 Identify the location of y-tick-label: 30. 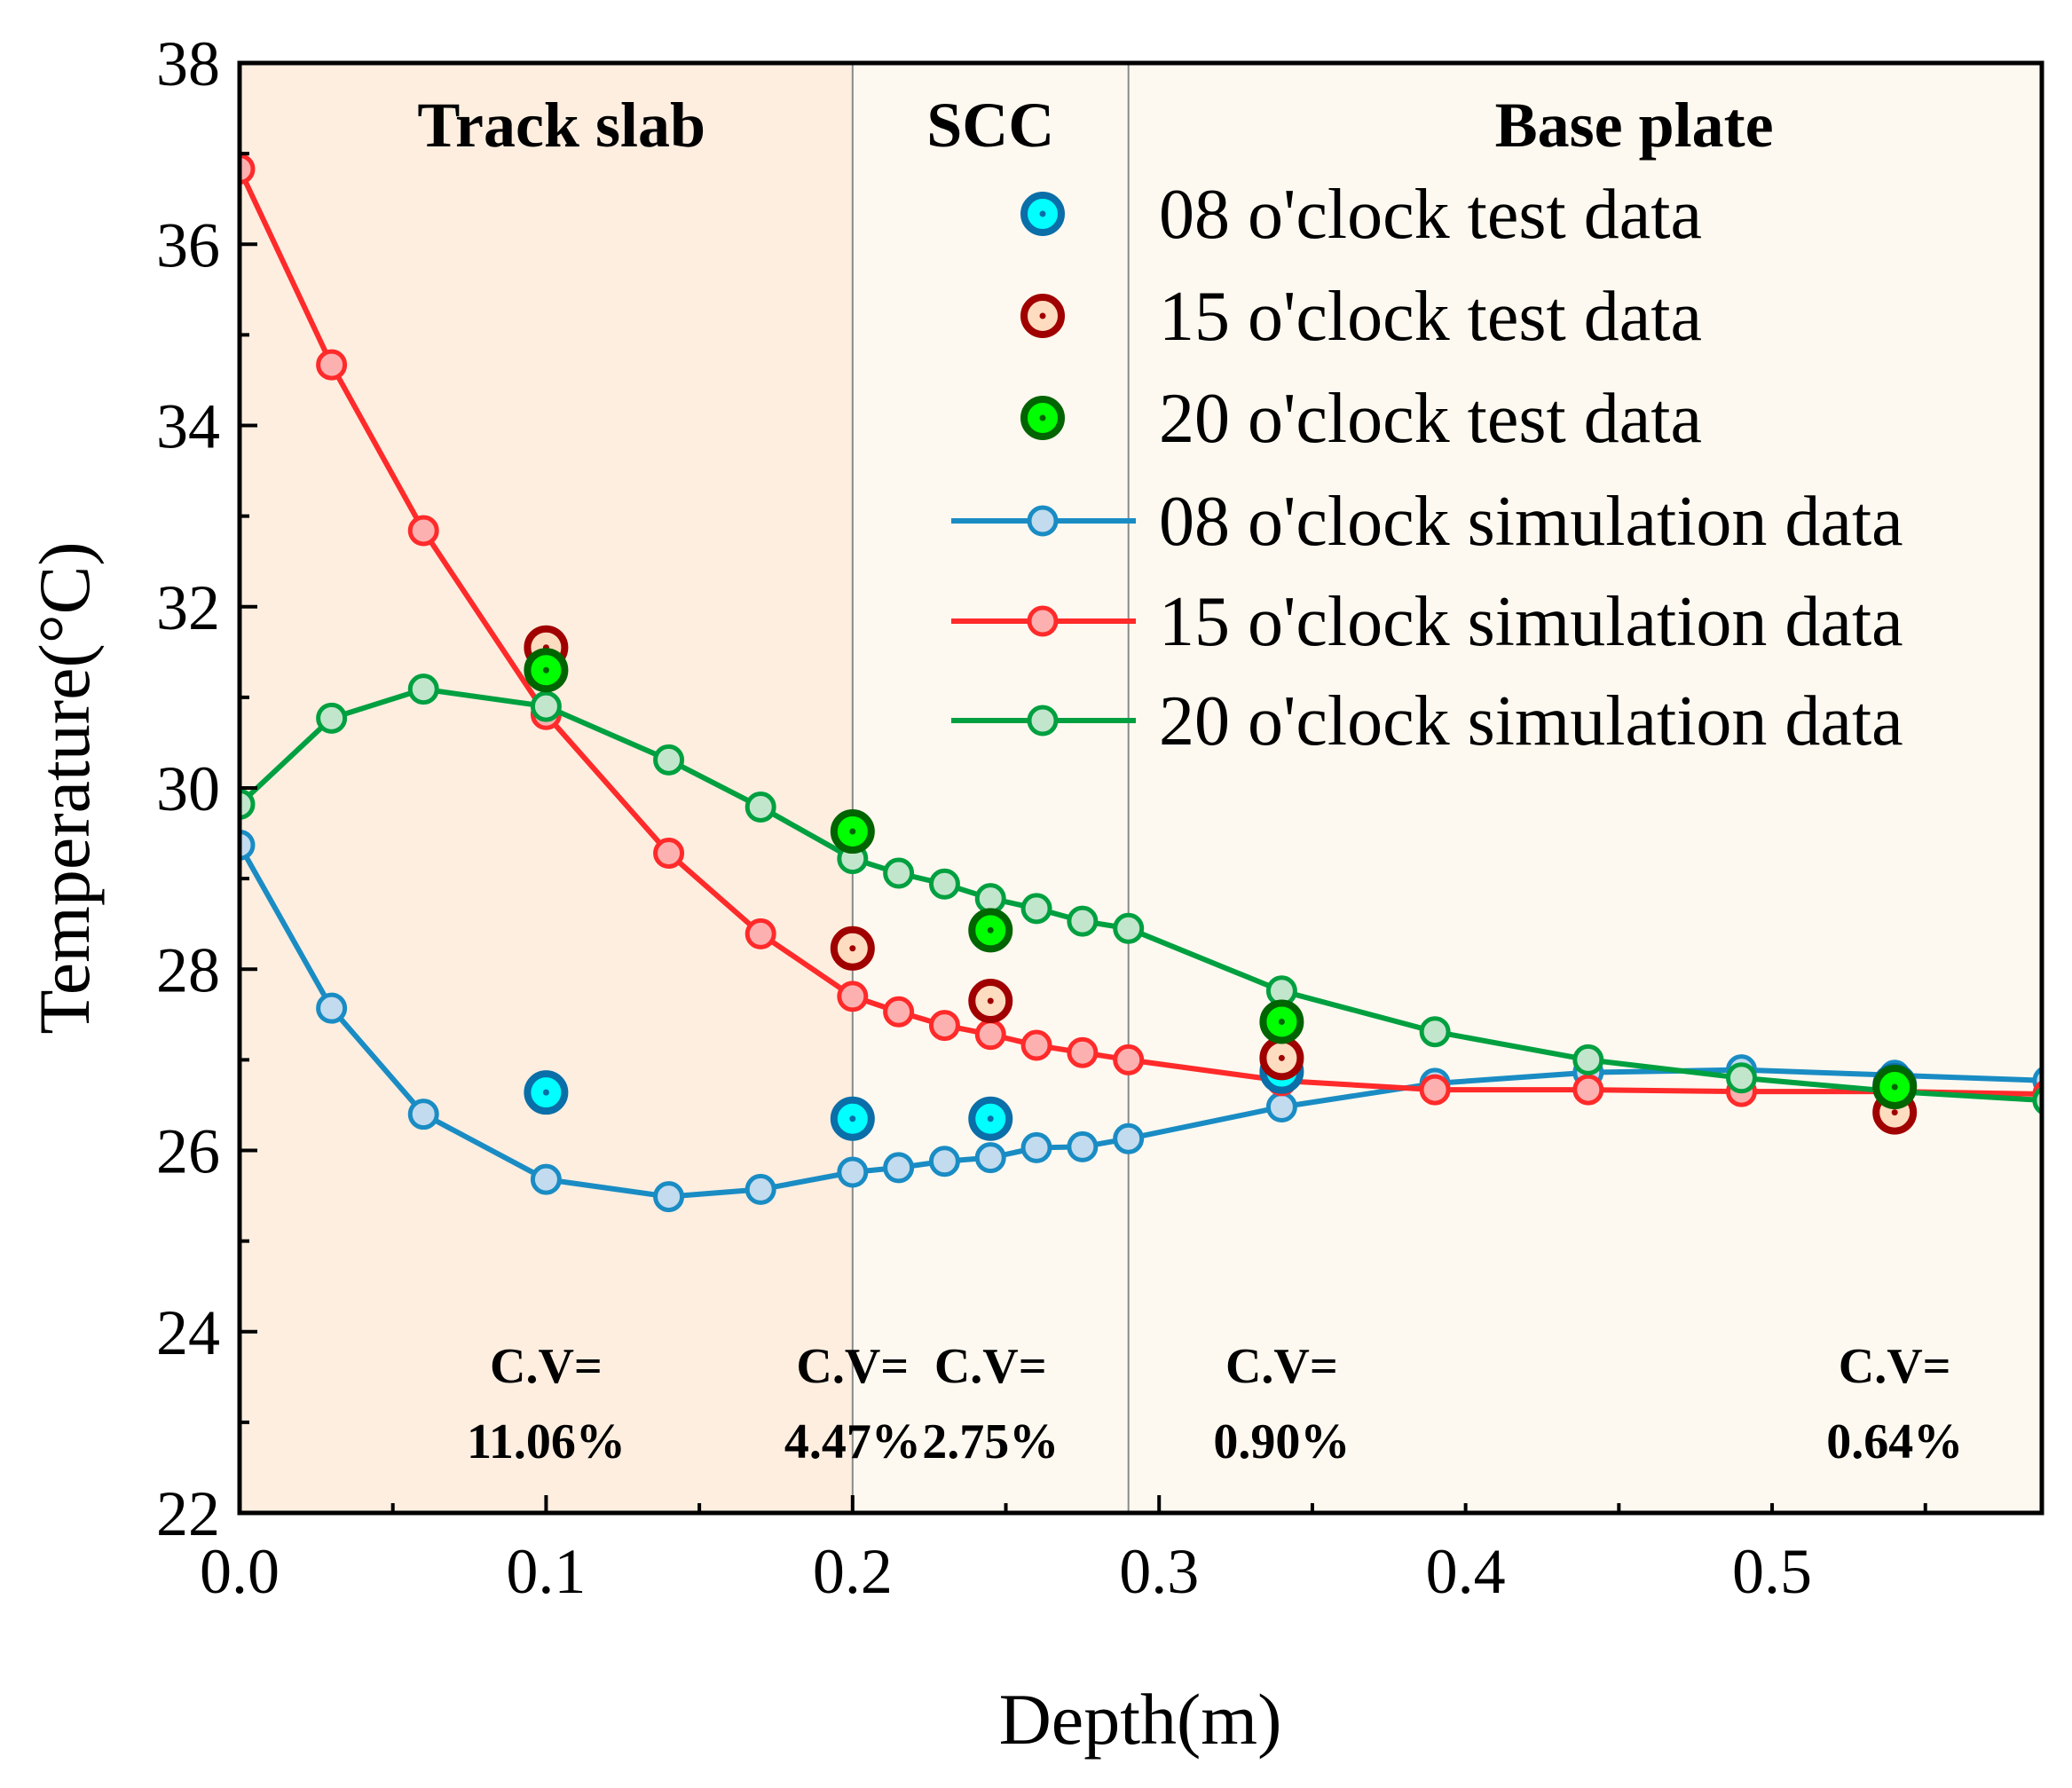
(188, 788).